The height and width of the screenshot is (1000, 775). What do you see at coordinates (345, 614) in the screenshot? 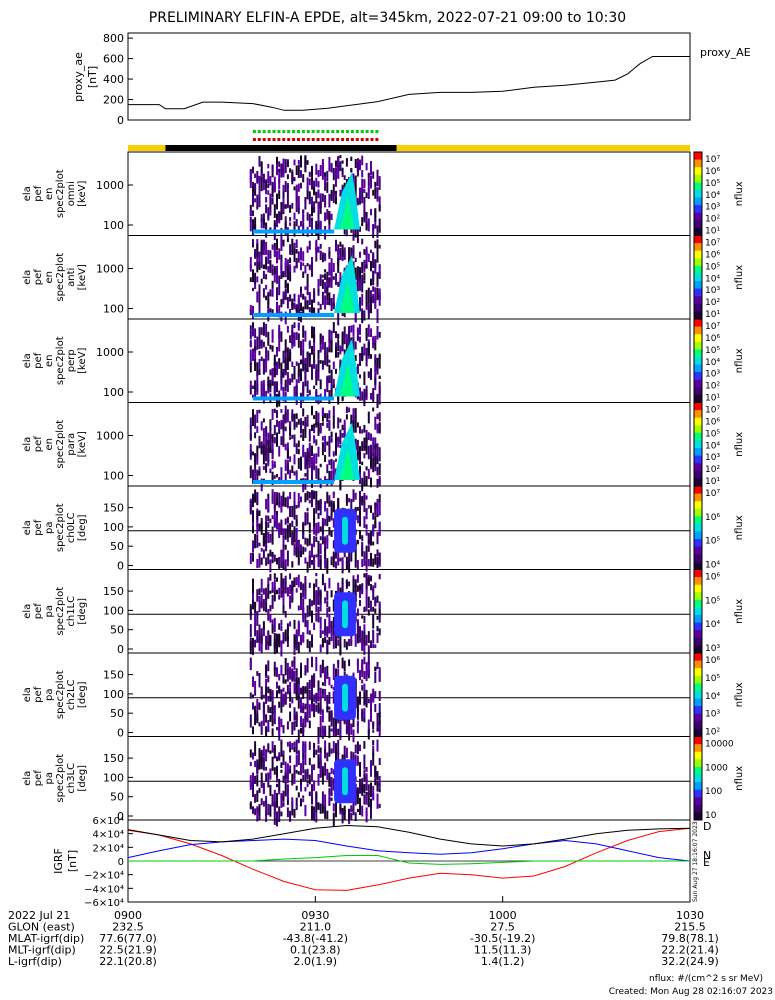
I see `spectrogram-core-mid` at bounding box center [345, 614].